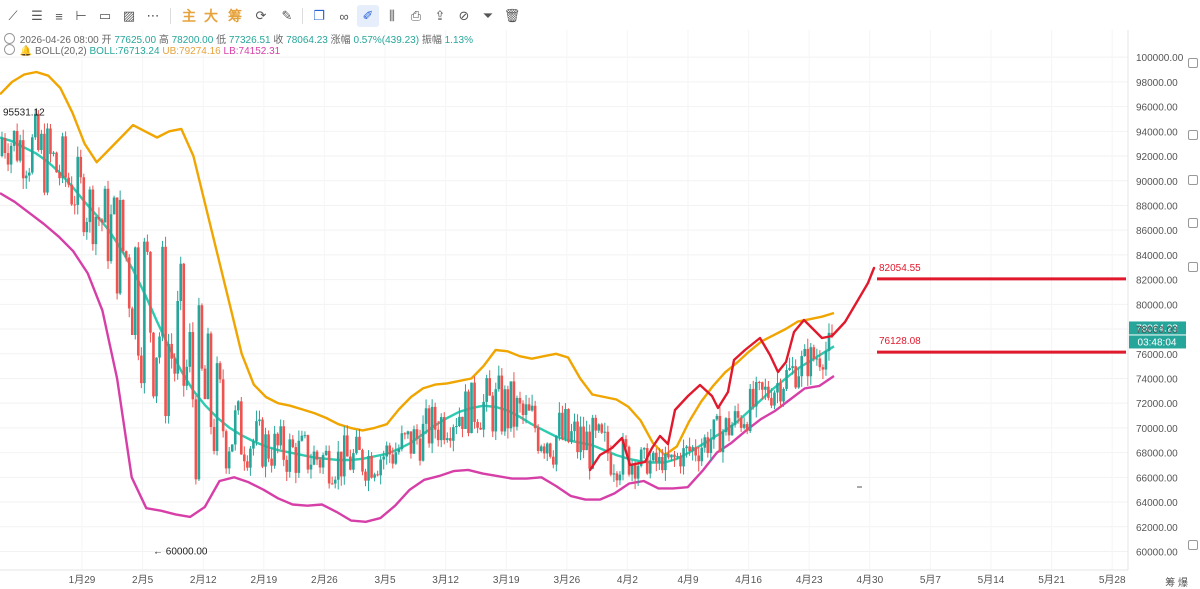 The width and height of the screenshot is (1200, 589). What do you see at coordinates (203, 580) in the screenshot?
I see `x-tick-label: 2月12` at bounding box center [203, 580].